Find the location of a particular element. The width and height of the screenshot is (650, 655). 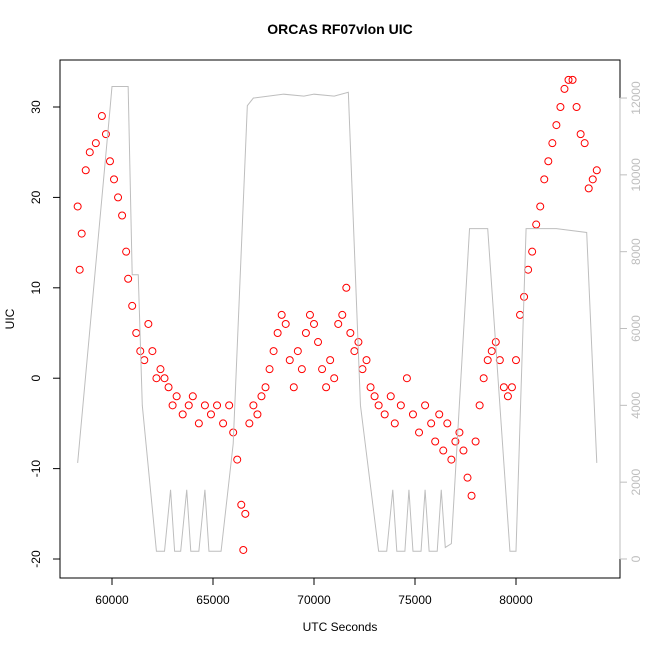

y-tick-label: 10 is located at coordinates (36, 288).